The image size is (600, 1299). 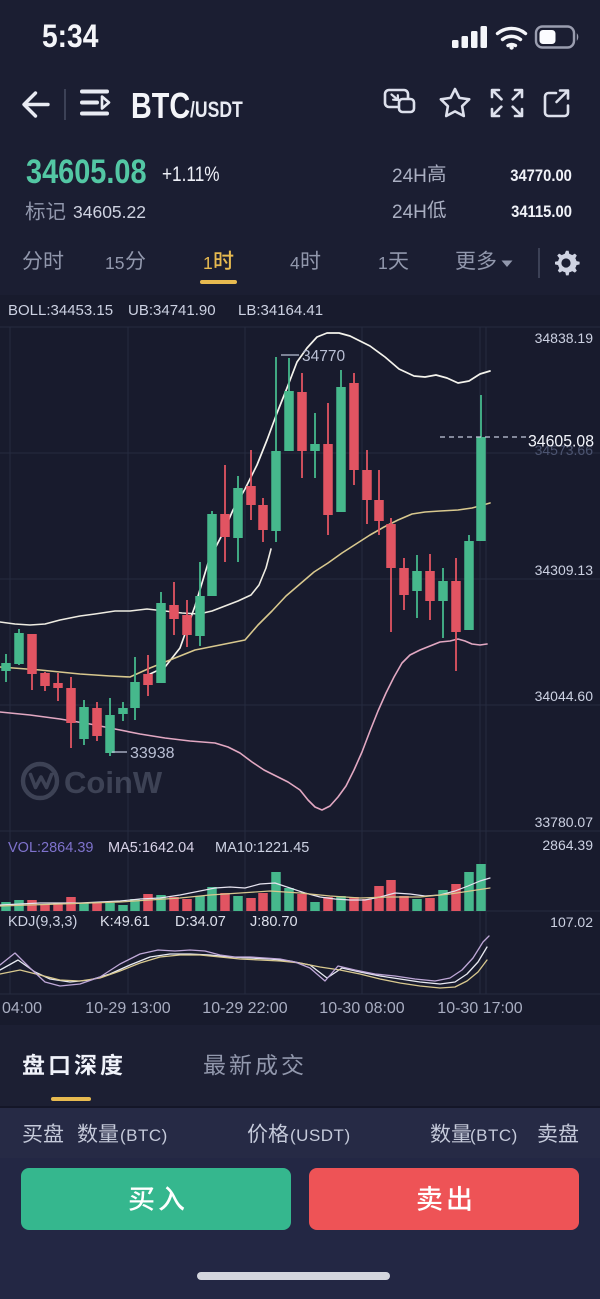 What do you see at coordinates (113, 782) in the screenshot?
I see `svg-text: CoinW` at bounding box center [113, 782].